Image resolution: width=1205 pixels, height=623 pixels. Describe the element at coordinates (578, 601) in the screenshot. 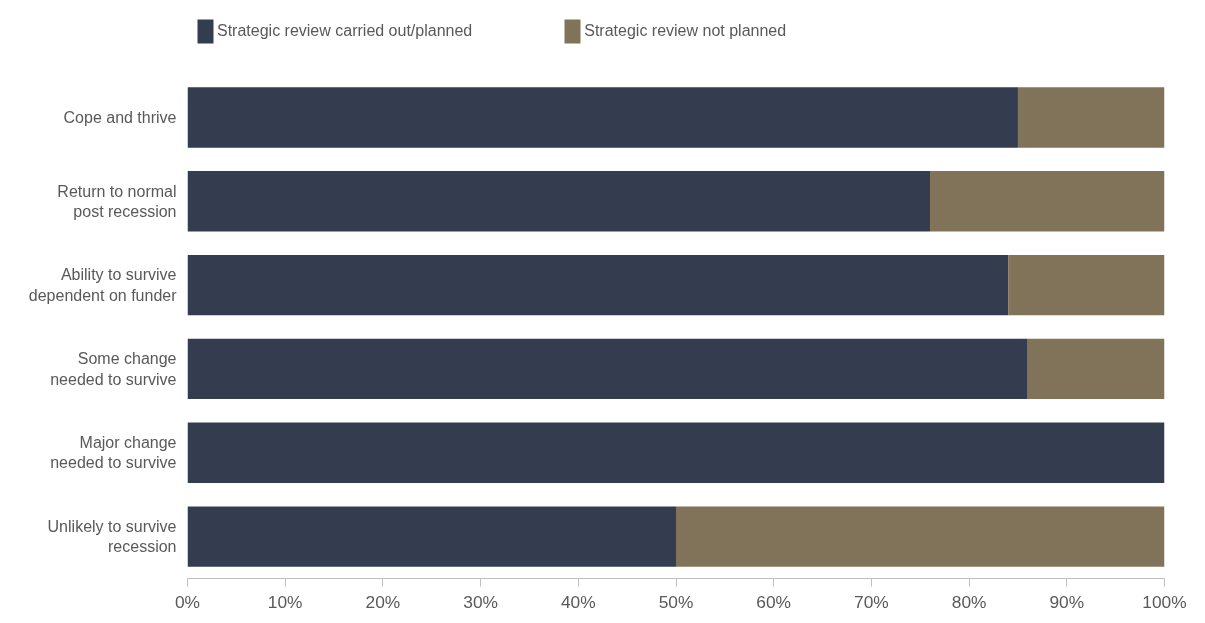

I see `x-tick-label: 40%` at that location.